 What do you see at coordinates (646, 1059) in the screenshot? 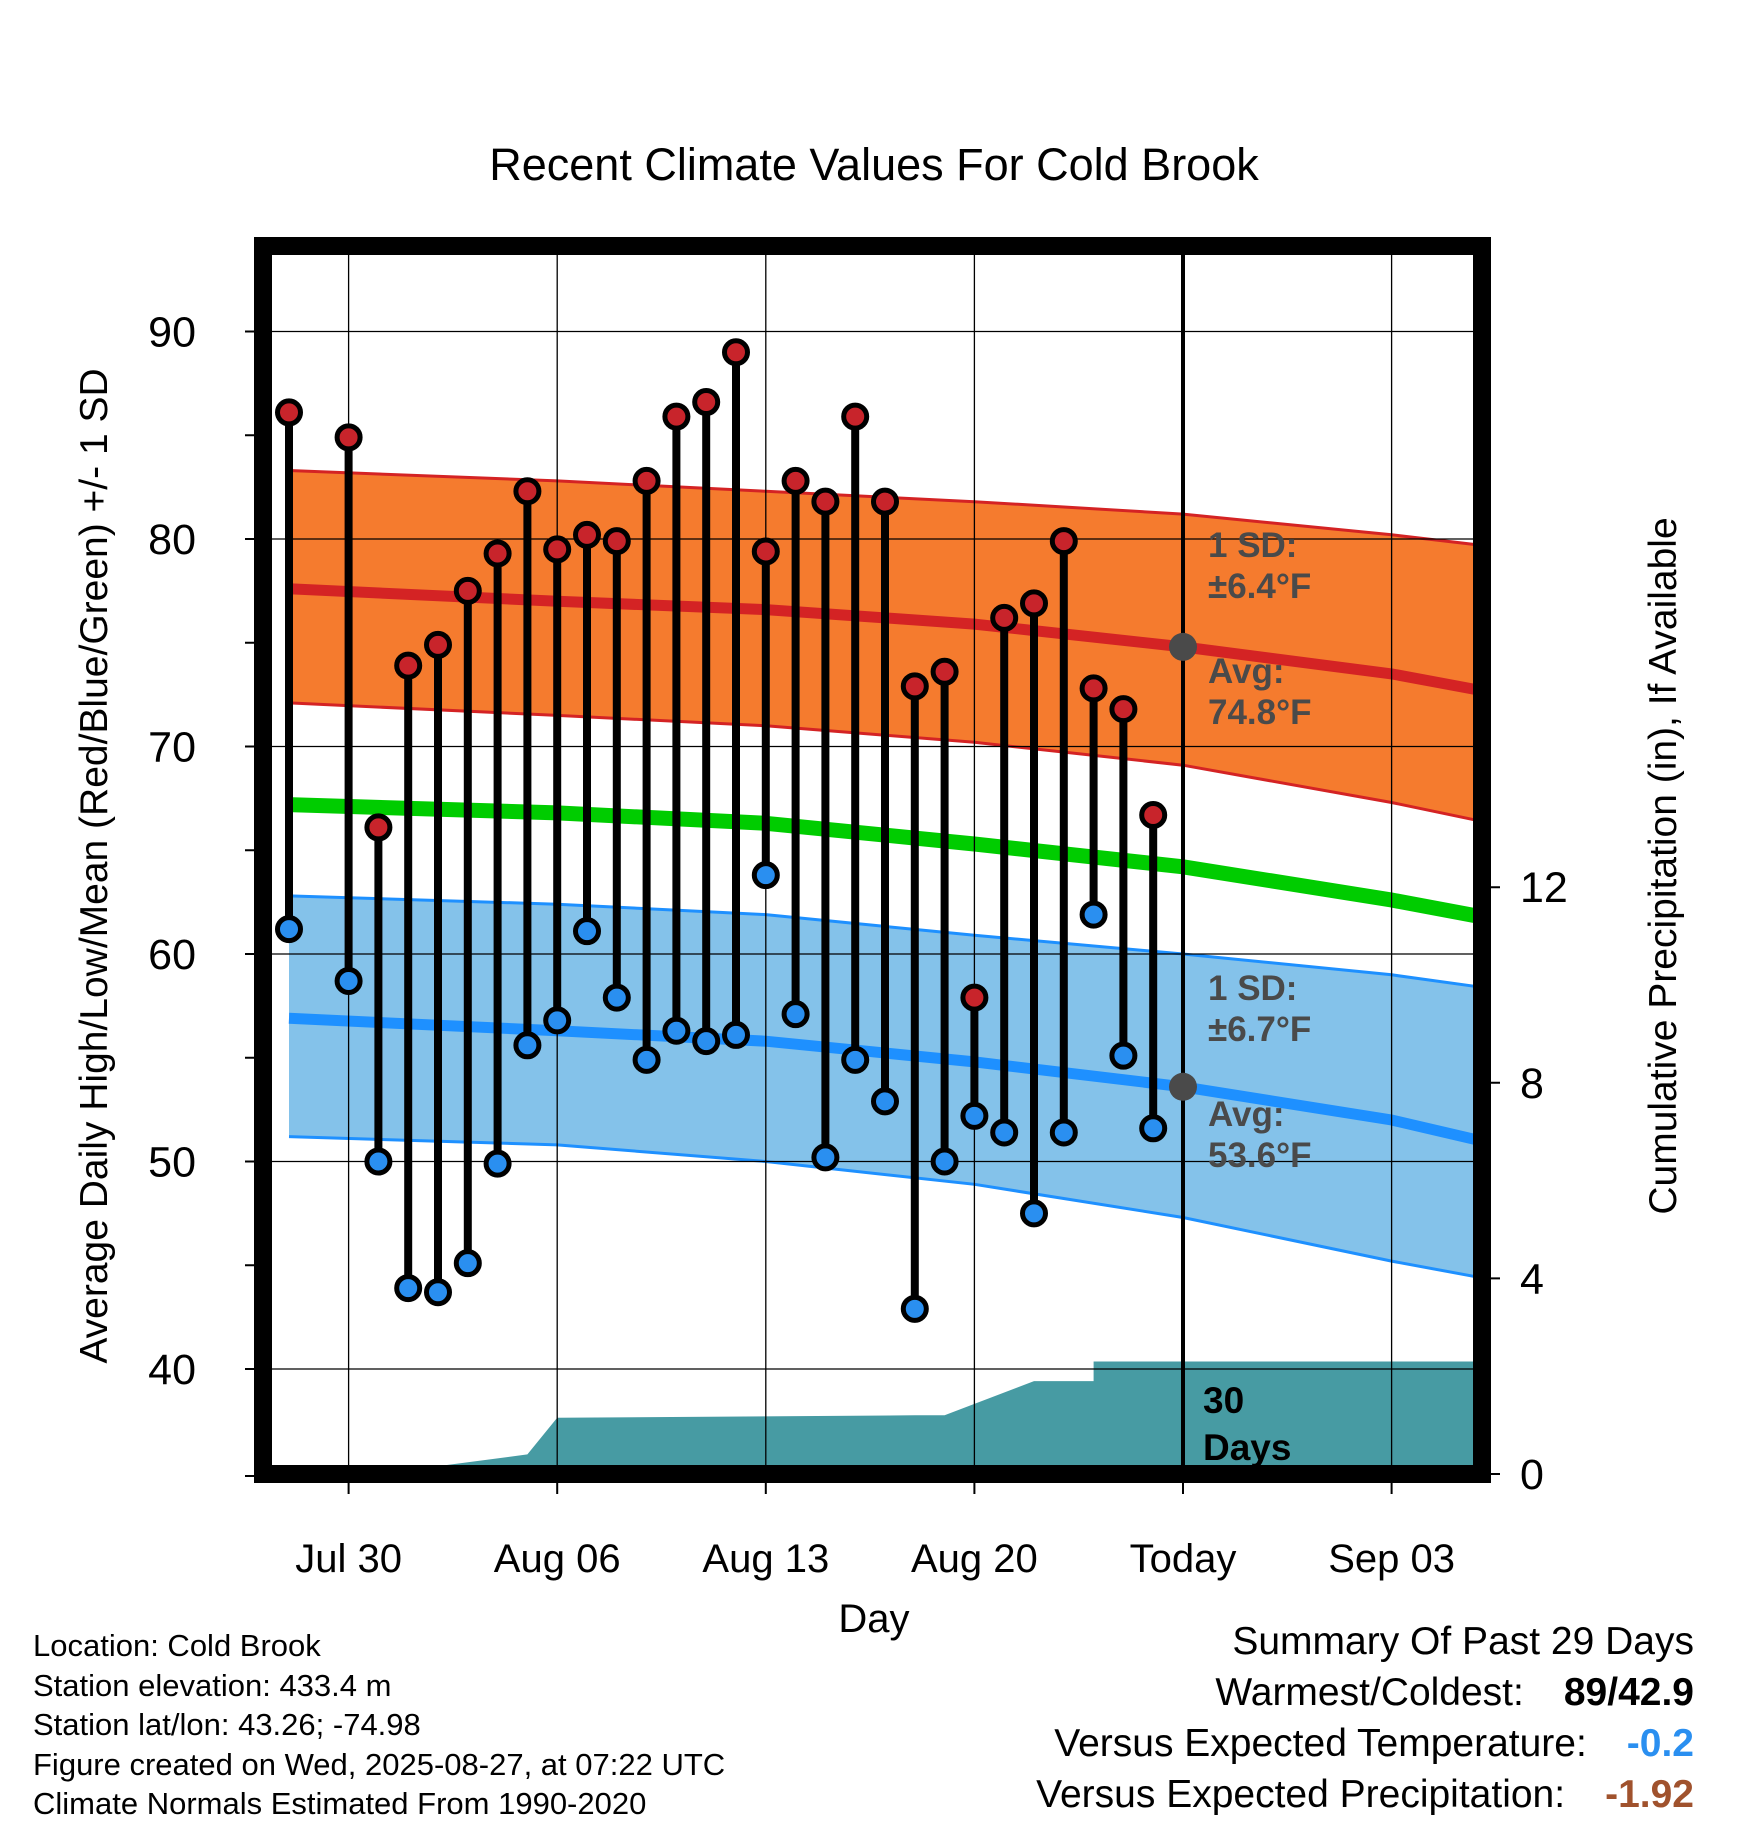
I see `low-point-Aug 09` at bounding box center [646, 1059].